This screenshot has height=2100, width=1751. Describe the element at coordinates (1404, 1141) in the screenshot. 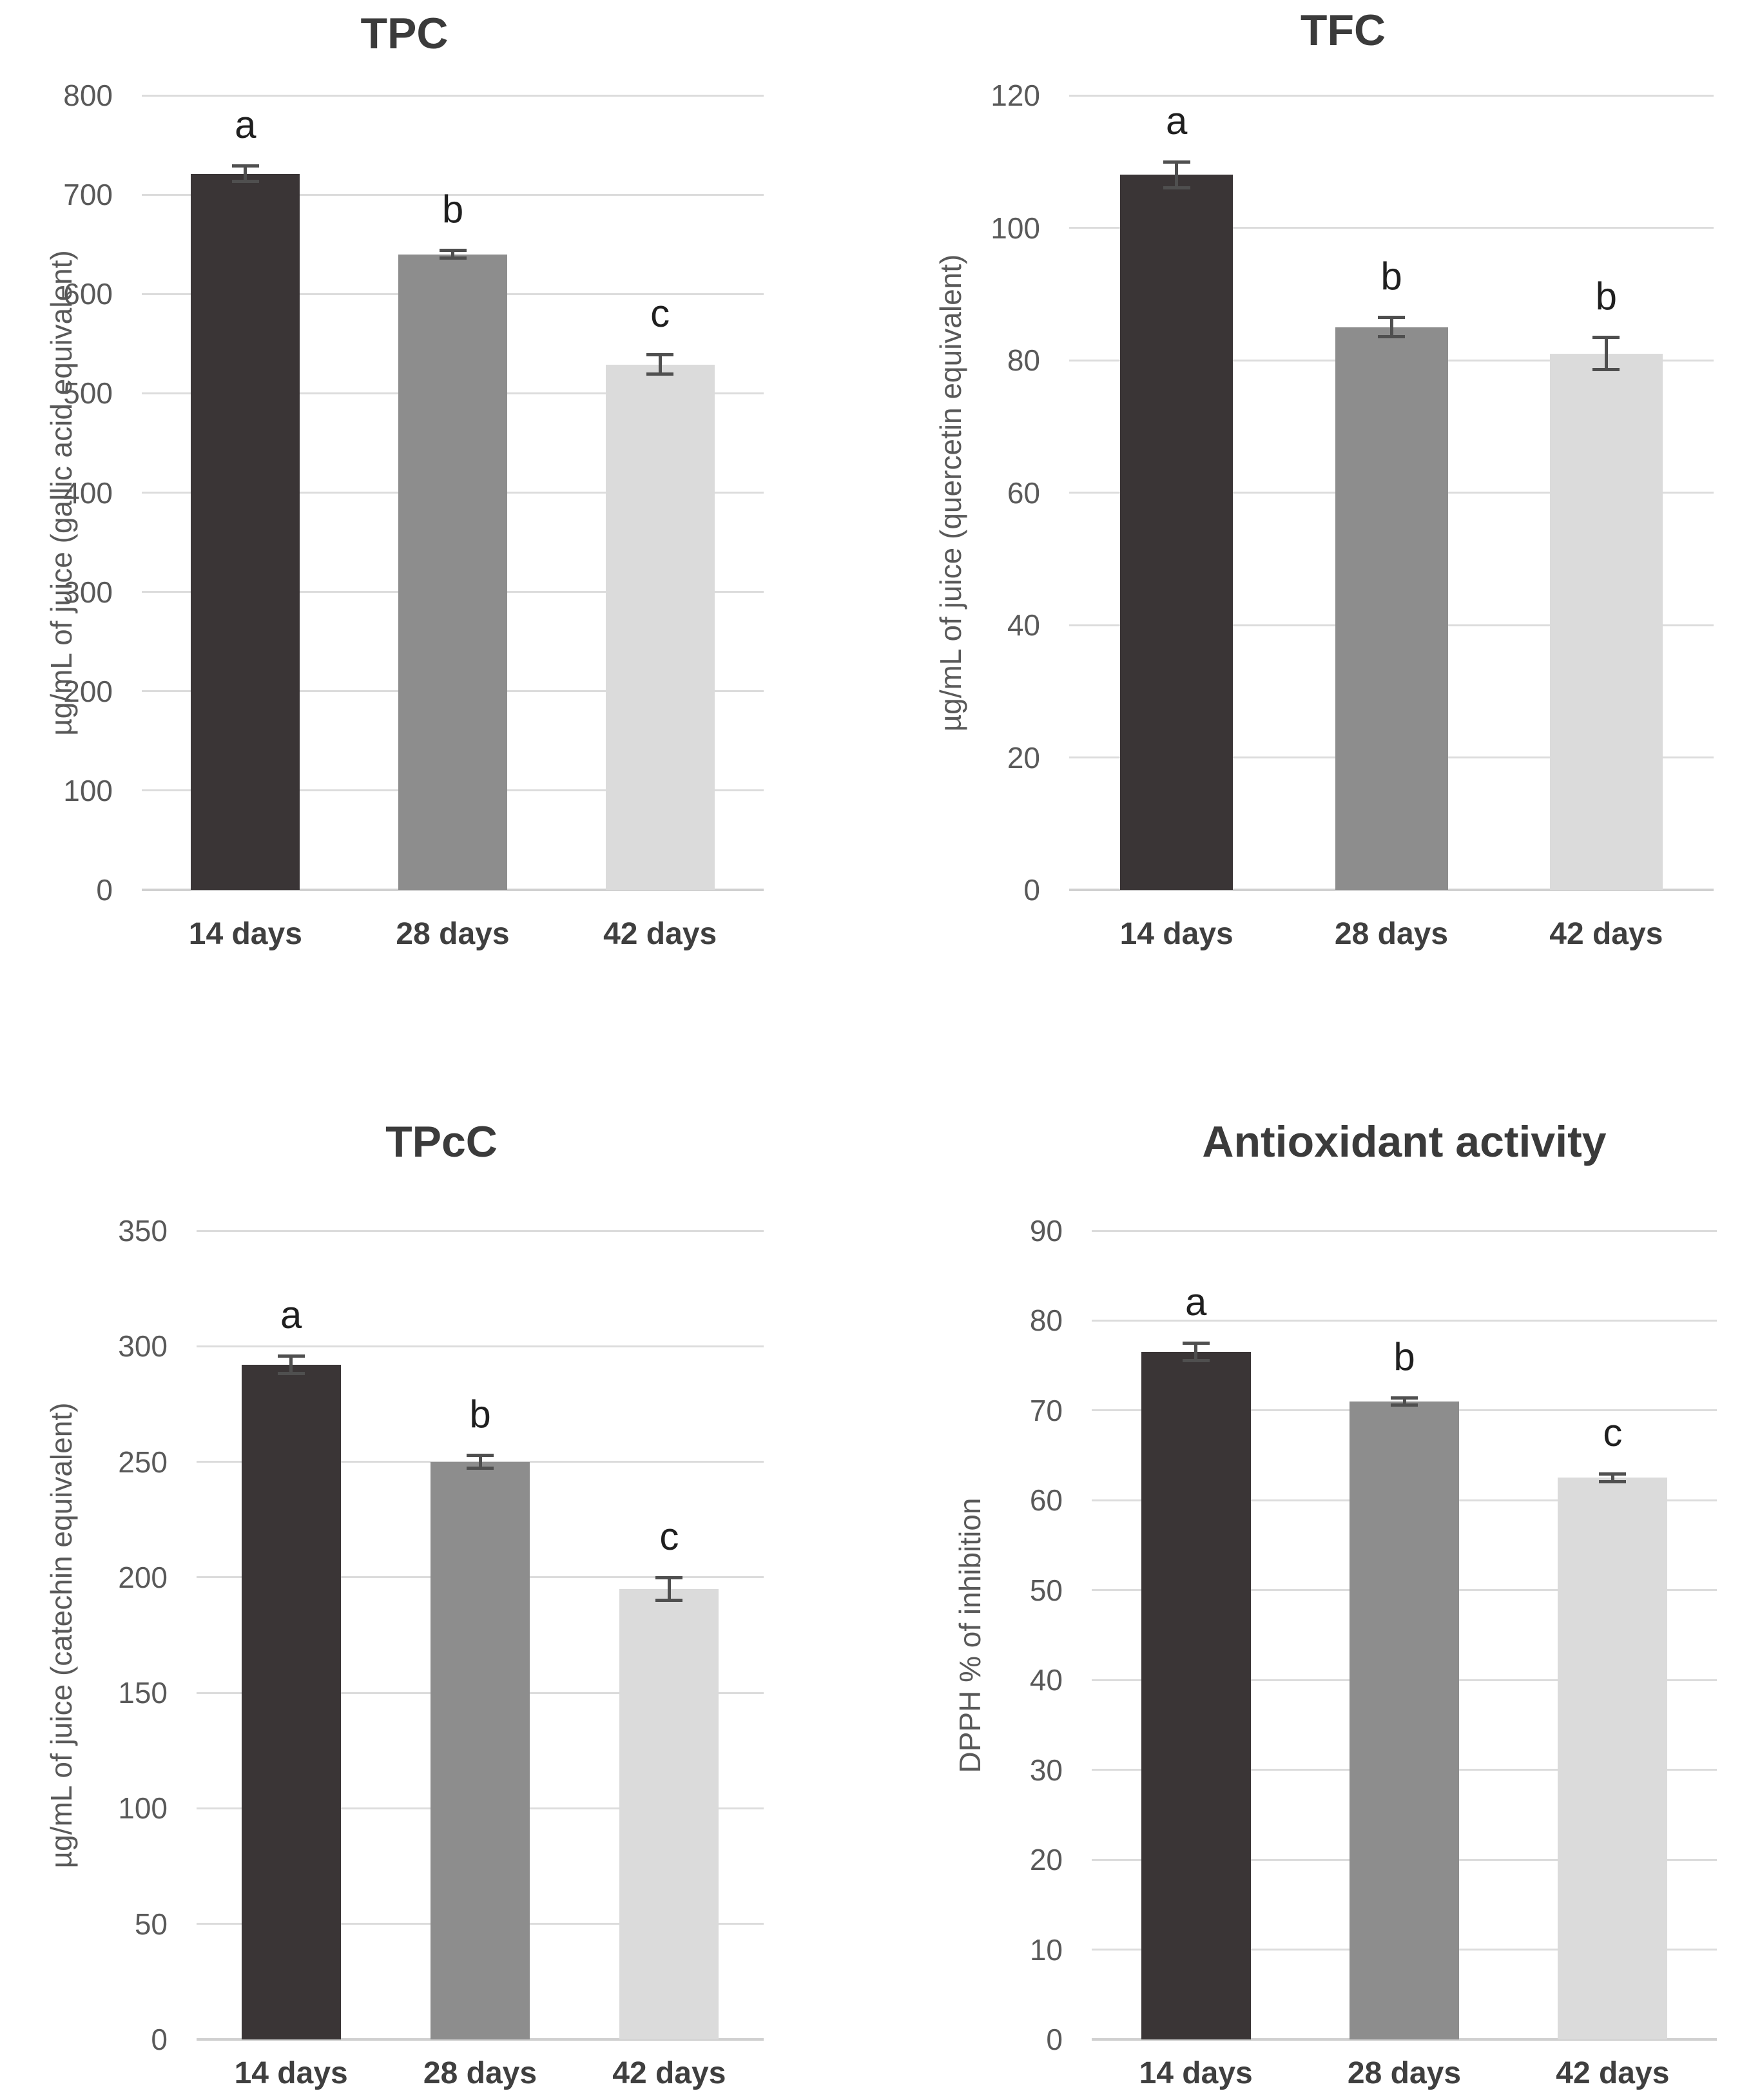

I see `chart-title: Antioxidant activity` at that location.